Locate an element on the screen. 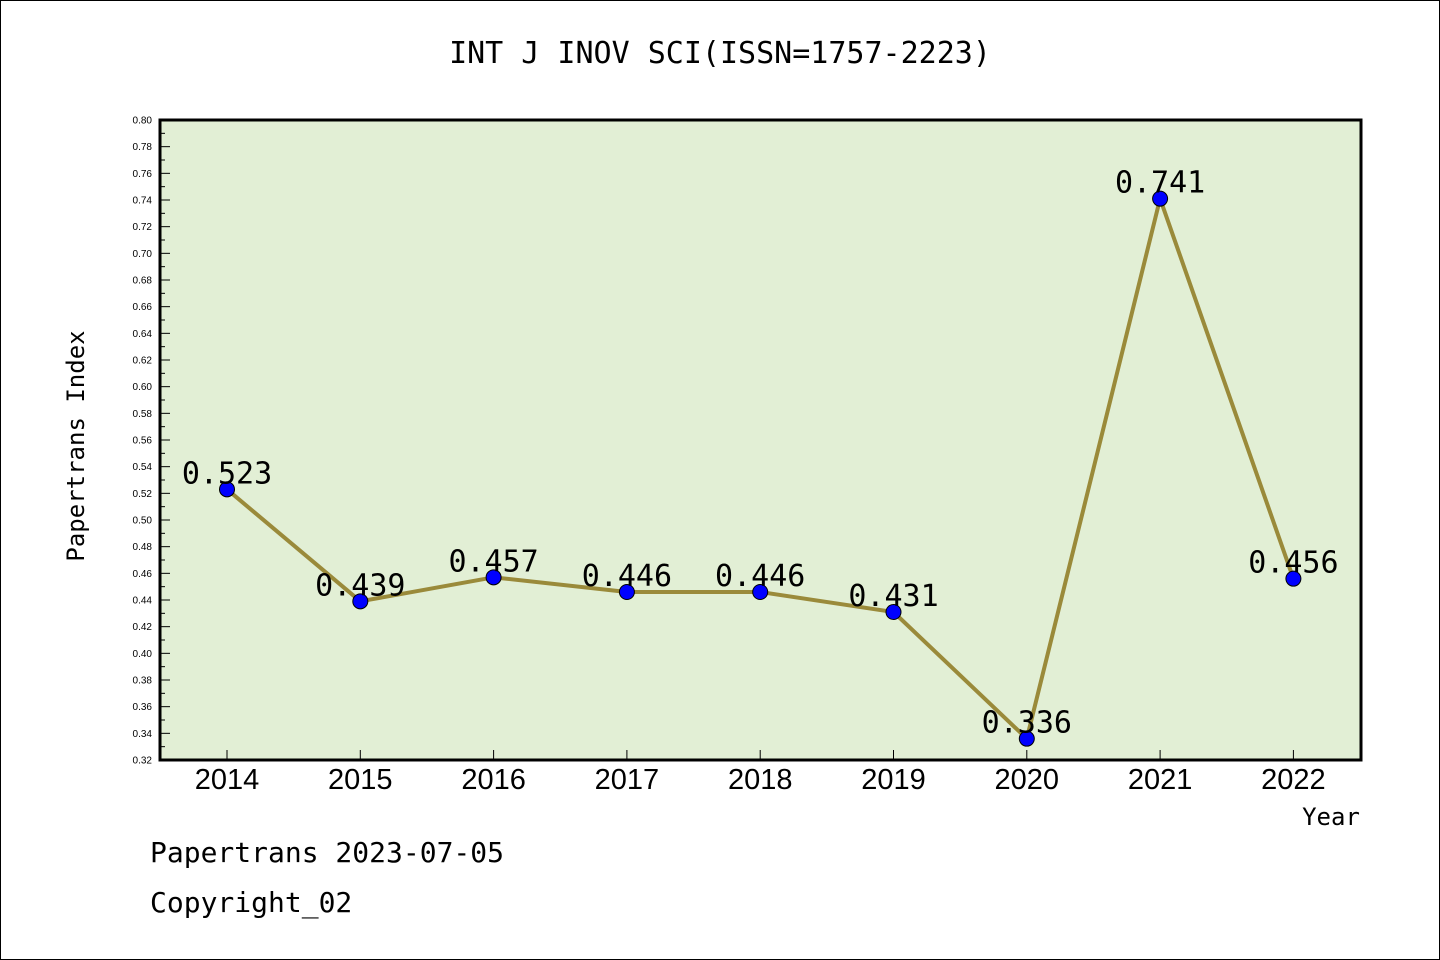  y-axis-title: Papertrans Index is located at coordinates (76, 445).